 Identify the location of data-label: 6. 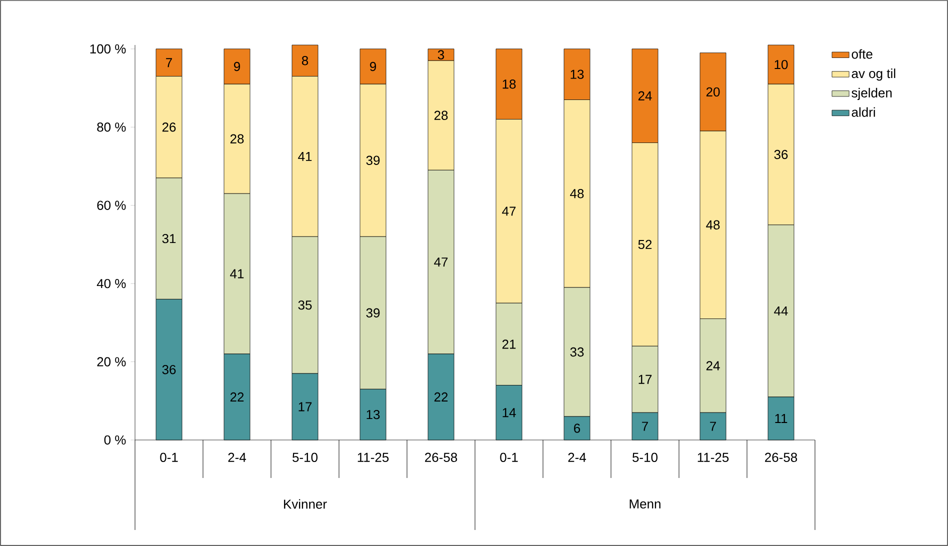
(577, 428).